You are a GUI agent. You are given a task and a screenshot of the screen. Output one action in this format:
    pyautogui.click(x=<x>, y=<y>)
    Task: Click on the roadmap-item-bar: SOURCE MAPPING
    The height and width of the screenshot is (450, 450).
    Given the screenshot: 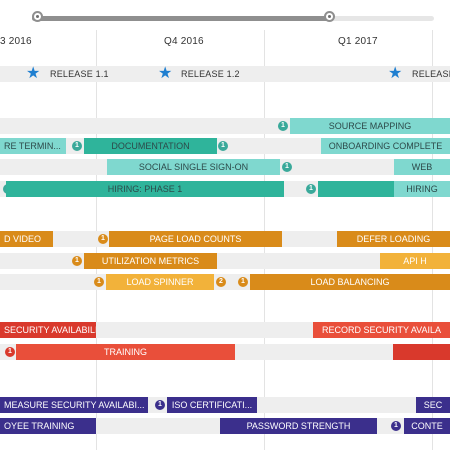 What is the action you would take?
    pyautogui.click(x=370, y=126)
    